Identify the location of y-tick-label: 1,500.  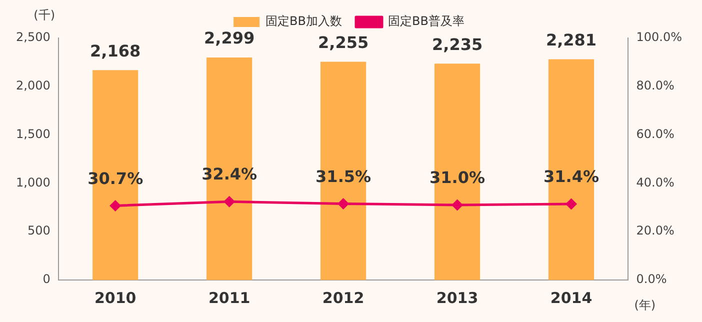
(33, 133).